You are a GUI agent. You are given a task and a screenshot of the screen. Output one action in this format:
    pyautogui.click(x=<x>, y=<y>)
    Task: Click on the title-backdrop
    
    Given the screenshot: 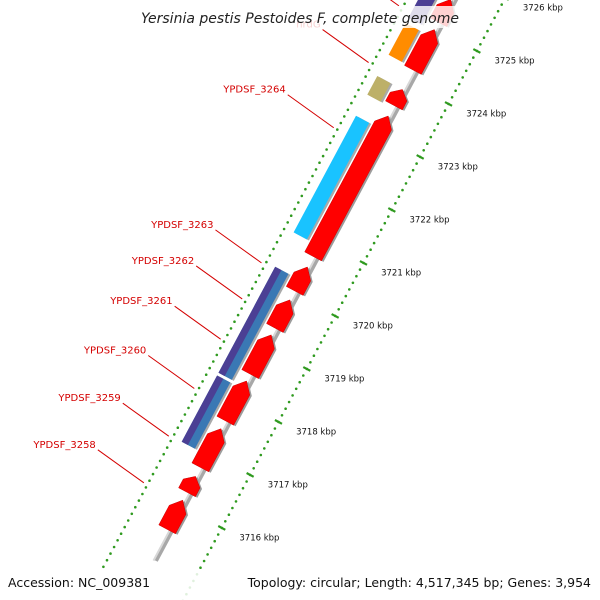 What is the action you would take?
    pyautogui.click(x=301, y=17)
    